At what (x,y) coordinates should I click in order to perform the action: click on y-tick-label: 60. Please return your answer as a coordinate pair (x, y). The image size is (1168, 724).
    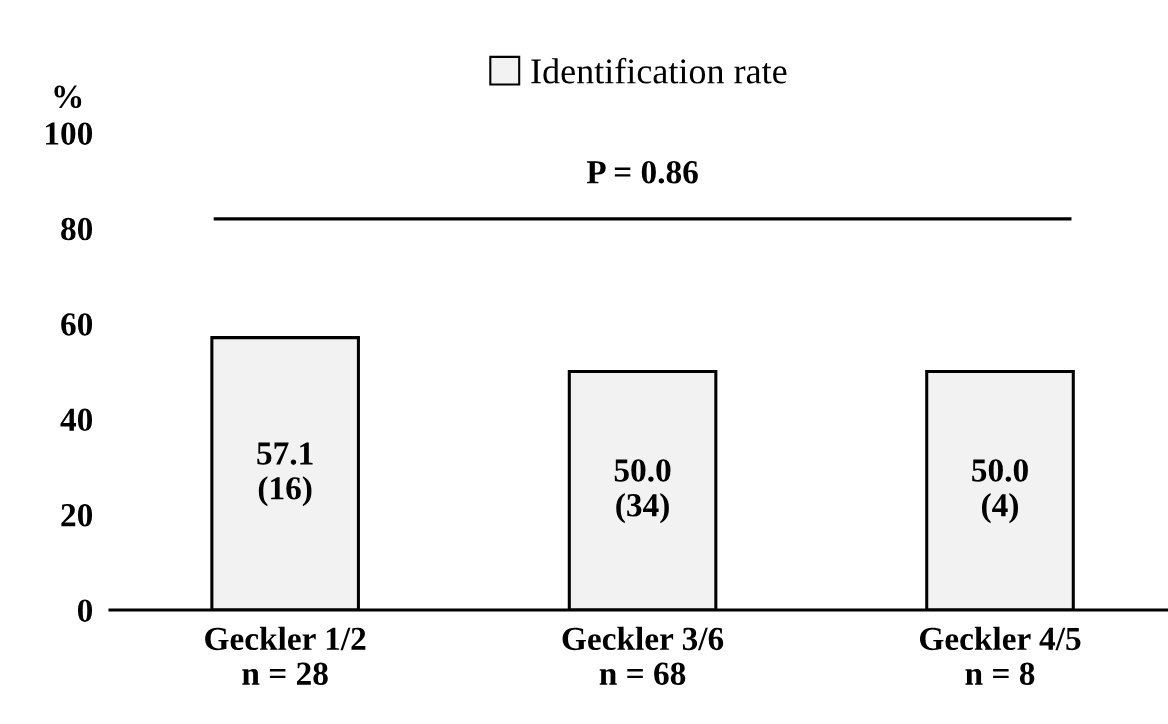
    Looking at the image, I should click on (77, 324).